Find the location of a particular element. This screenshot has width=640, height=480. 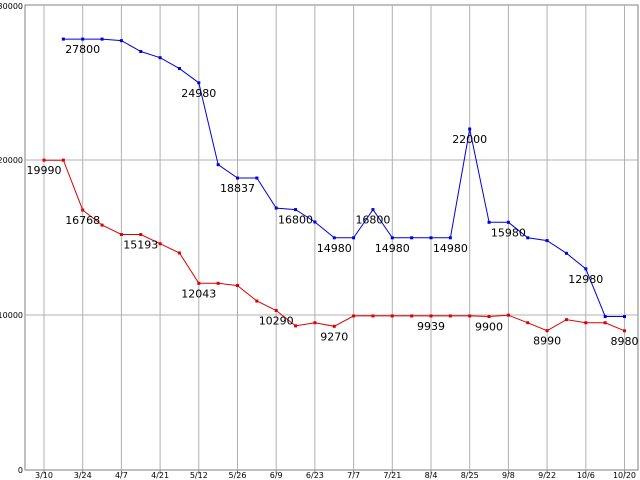

data-label: 12043 is located at coordinates (198, 293).